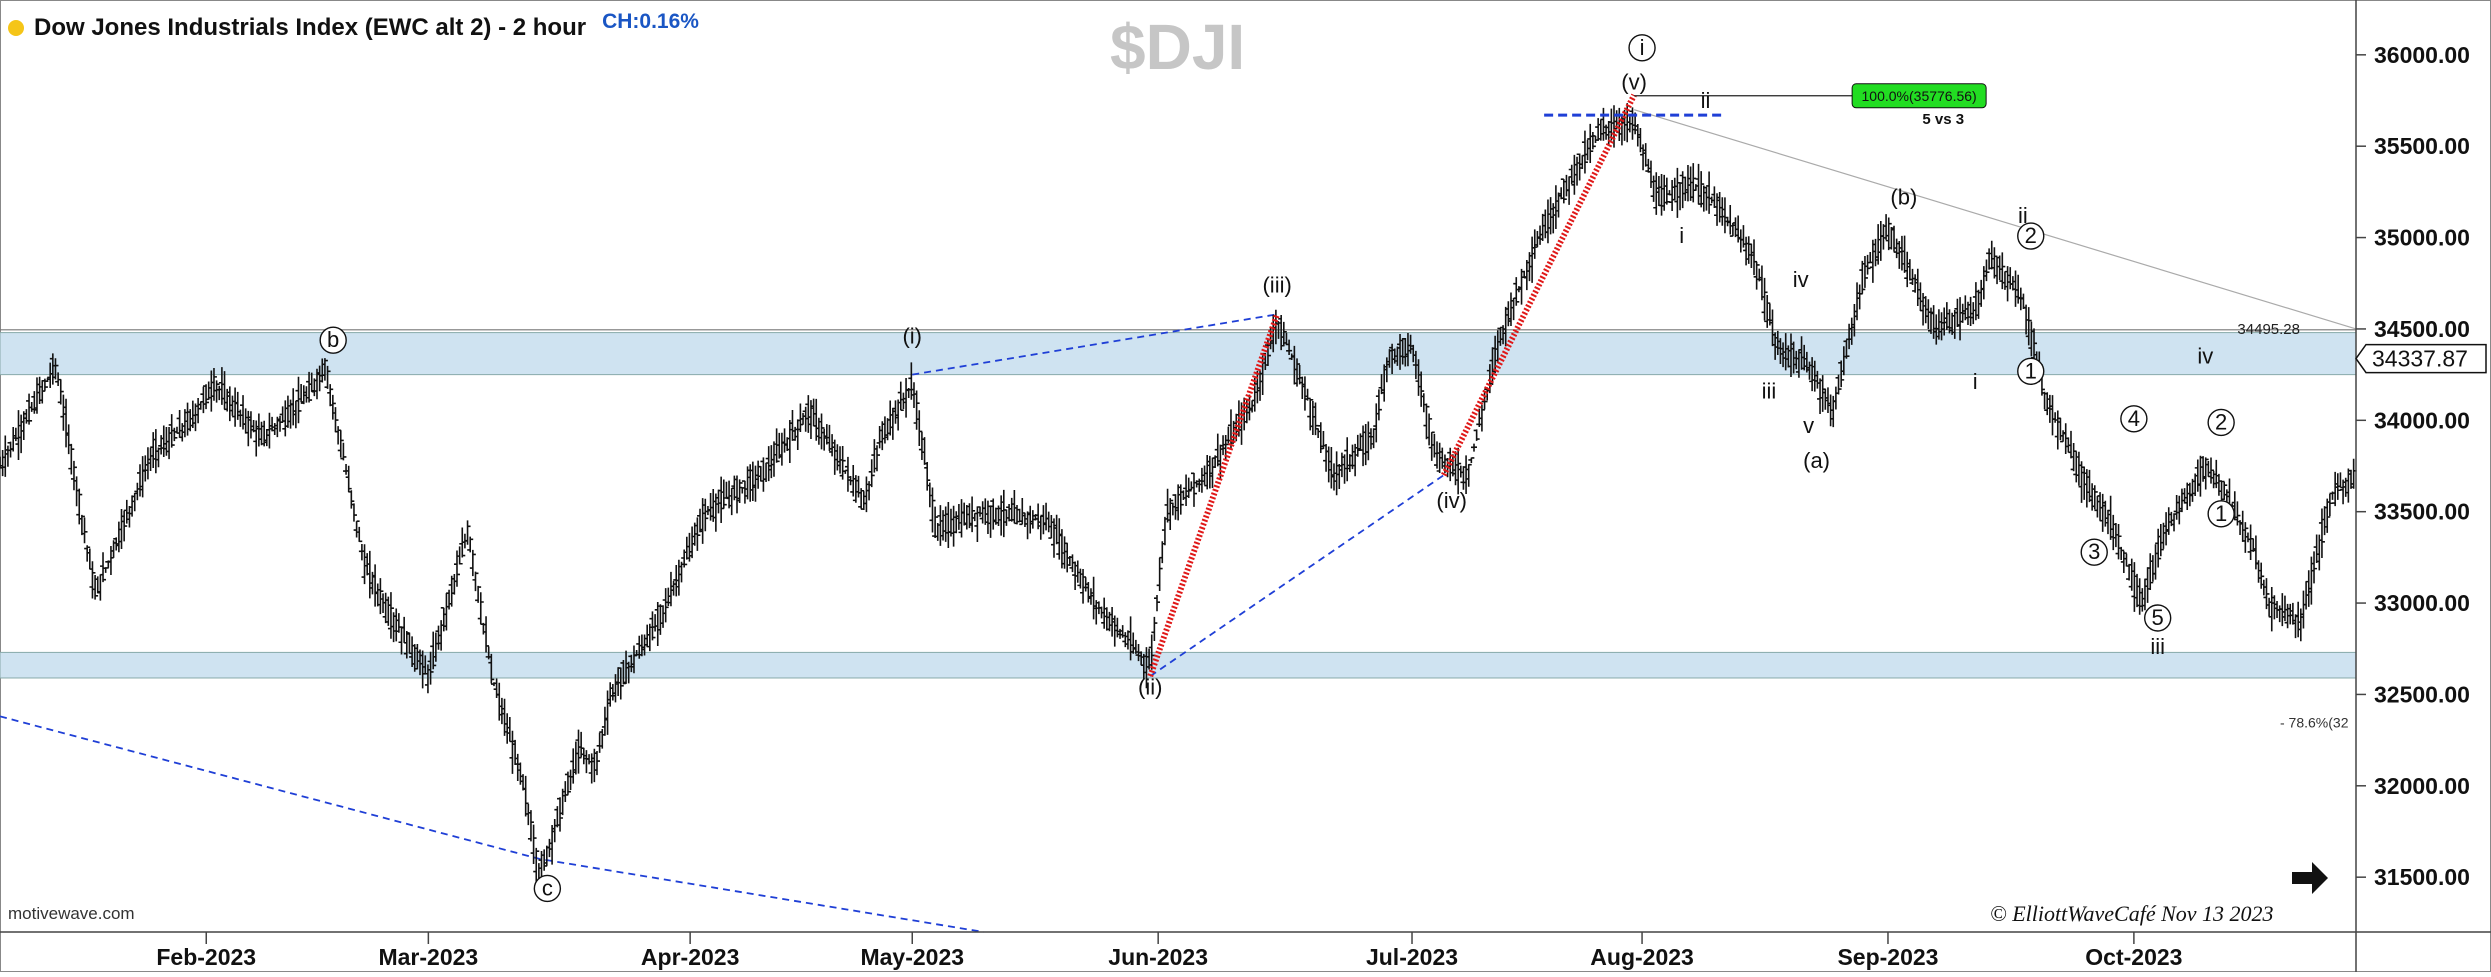  What do you see at coordinates (1769, 390) in the screenshot?
I see `wave-label: iii` at bounding box center [1769, 390].